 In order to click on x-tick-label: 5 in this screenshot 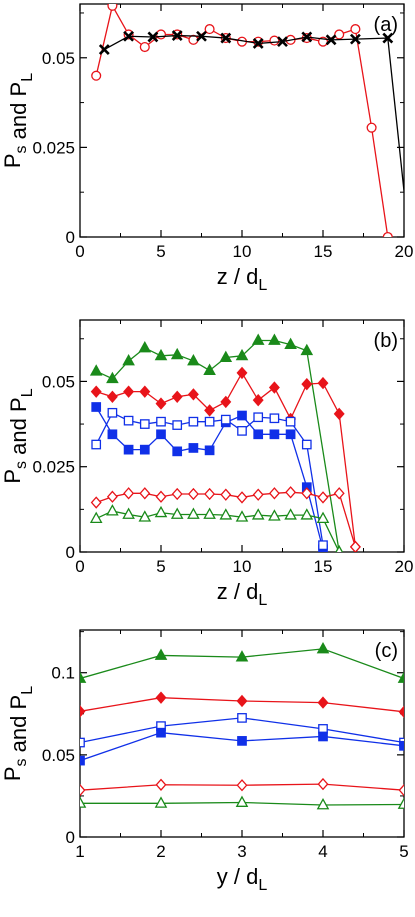, I will do `click(403, 851)`.